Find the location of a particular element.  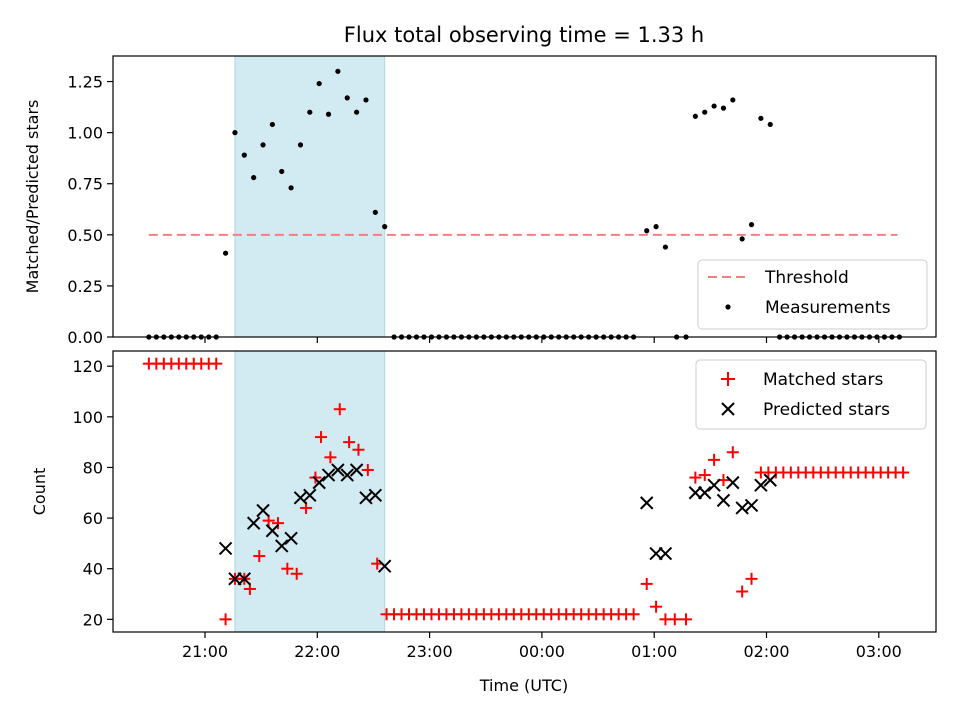

top-legend: Threshold Measurements is located at coordinates (812, 294).